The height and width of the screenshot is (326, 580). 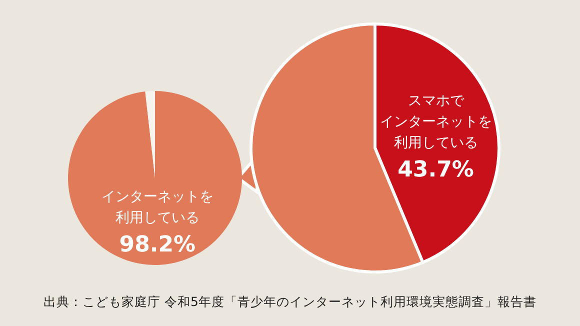 What do you see at coordinates (157, 207) in the screenshot?
I see `slice-label: インターネットを利用している` at bounding box center [157, 207].